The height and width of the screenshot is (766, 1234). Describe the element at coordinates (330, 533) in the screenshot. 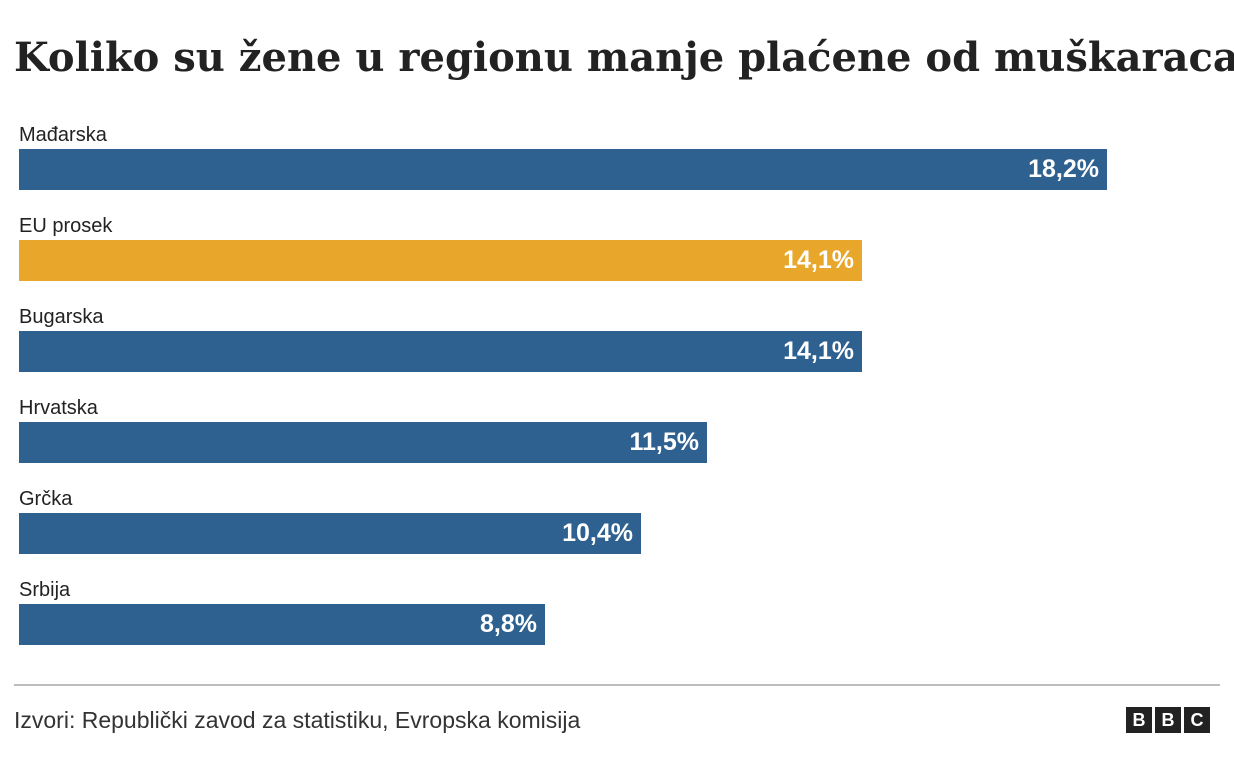

I see `bar: 10,4%` at that location.